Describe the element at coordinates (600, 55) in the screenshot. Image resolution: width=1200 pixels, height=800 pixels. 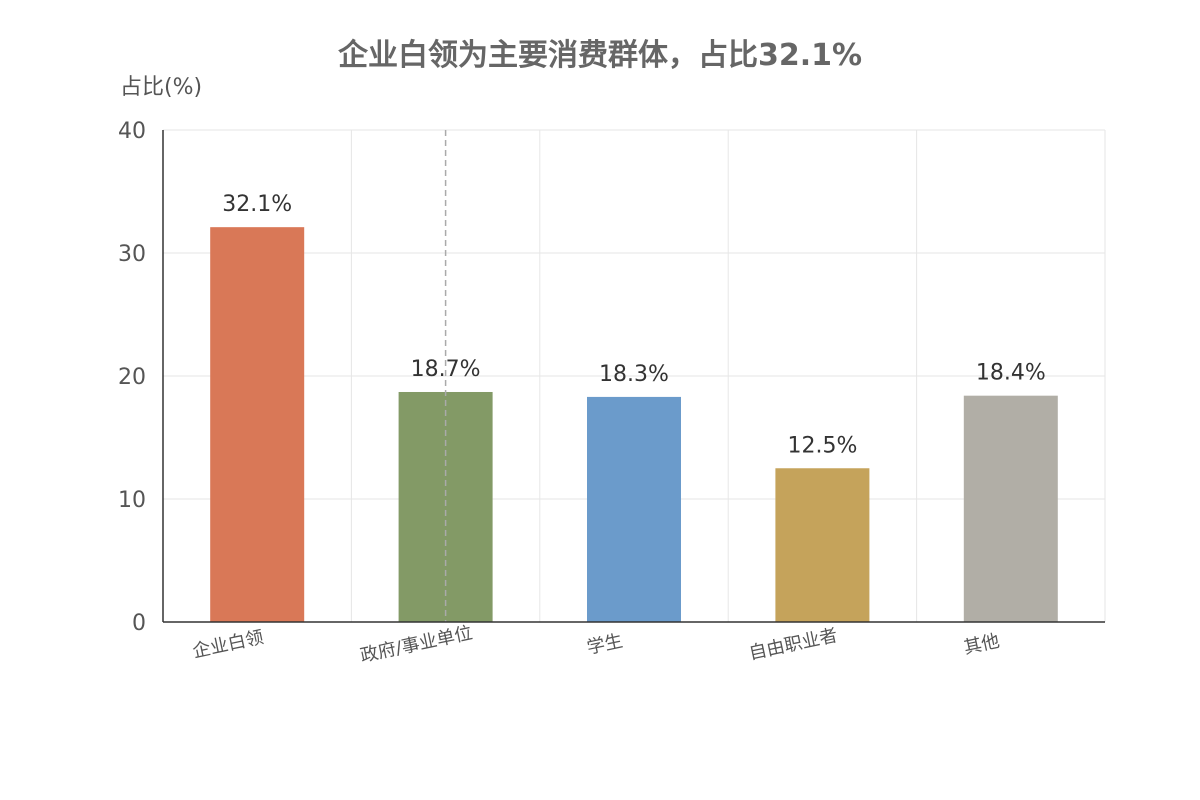
I see `chart-title: 企业白领为主要消费群体，占比32.1%` at that location.